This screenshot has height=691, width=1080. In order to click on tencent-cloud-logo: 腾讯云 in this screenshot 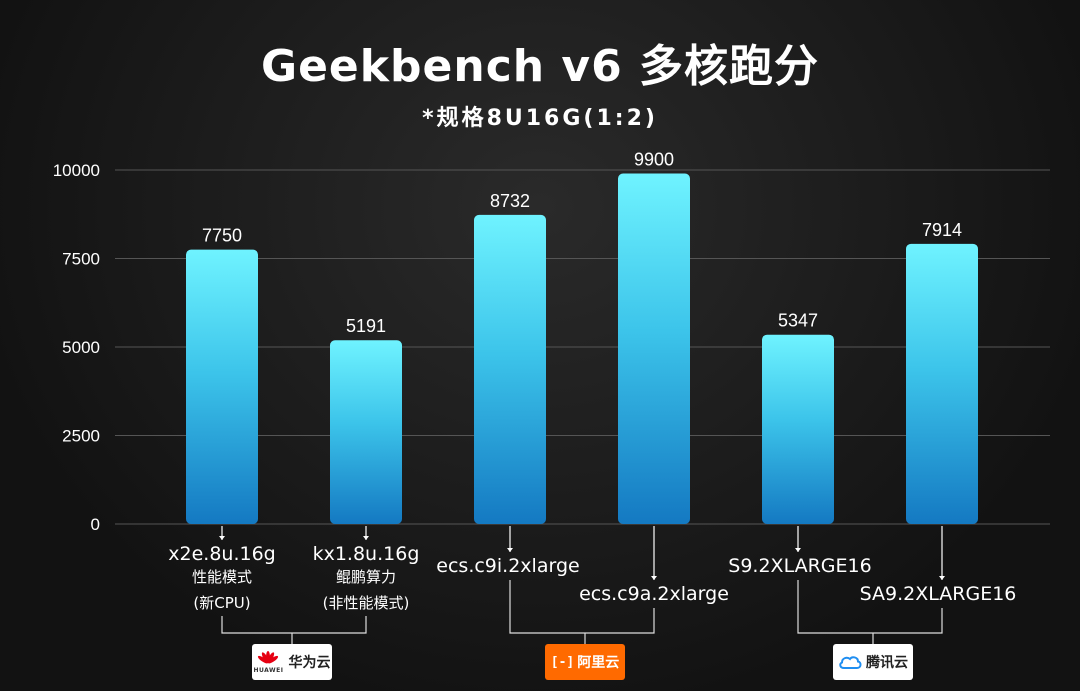, I will do `click(873, 662)`.